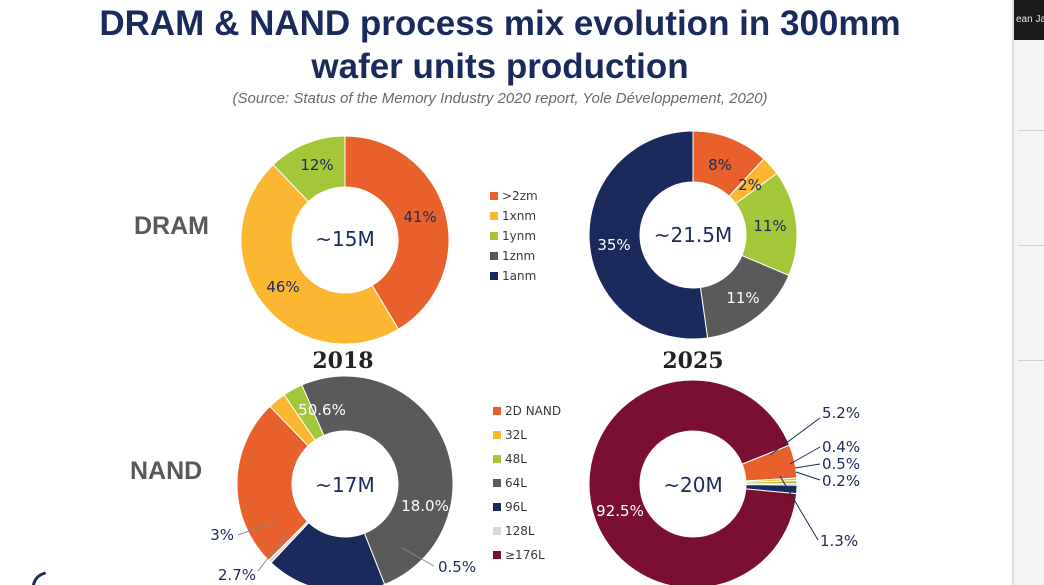 Image resolution: width=1044 pixels, height=585 pixels. Describe the element at coordinates (497, 435) in the screenshot. I see `legend-swatch-32l` at that location.